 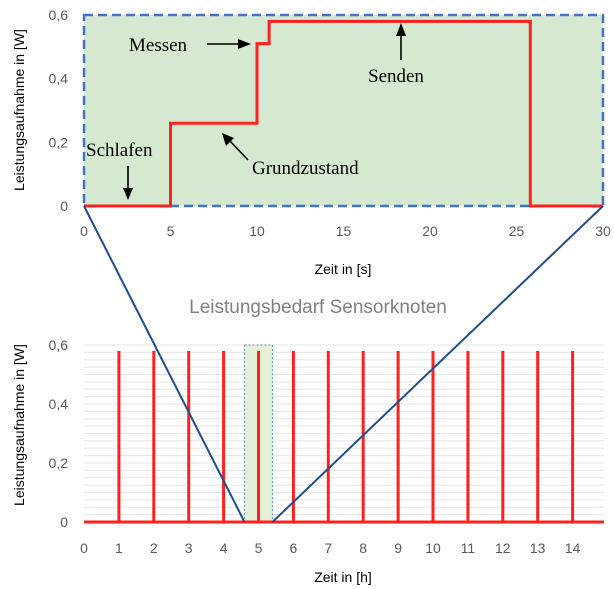 I want to click on overview-chart-y-tick-label: 0,4, so click(x=59, y=404).